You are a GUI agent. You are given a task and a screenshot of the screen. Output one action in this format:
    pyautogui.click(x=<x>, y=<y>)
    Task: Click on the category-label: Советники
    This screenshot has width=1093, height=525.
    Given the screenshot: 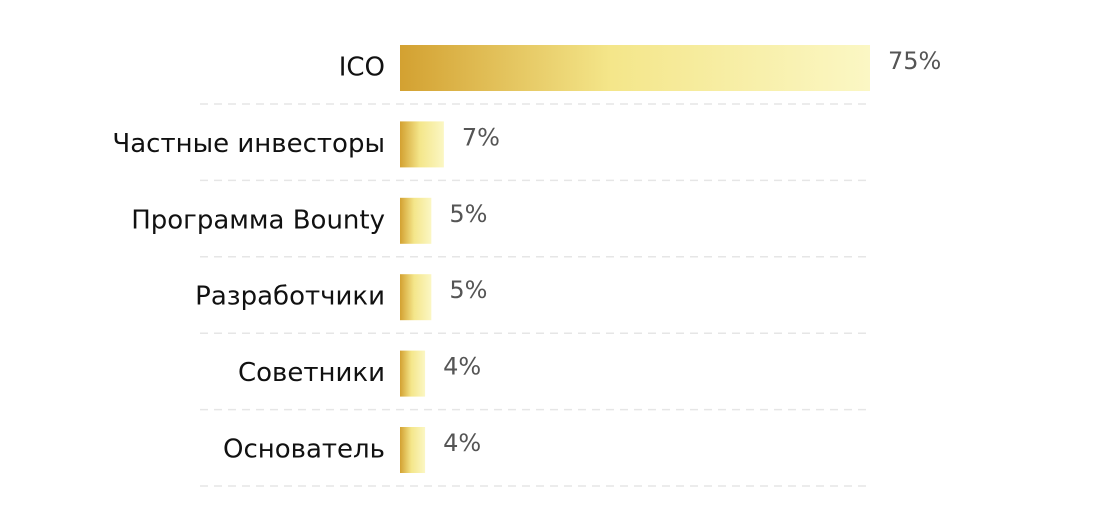 What is the action you would take?
    pyautogui.click(x=311, y=373)
    